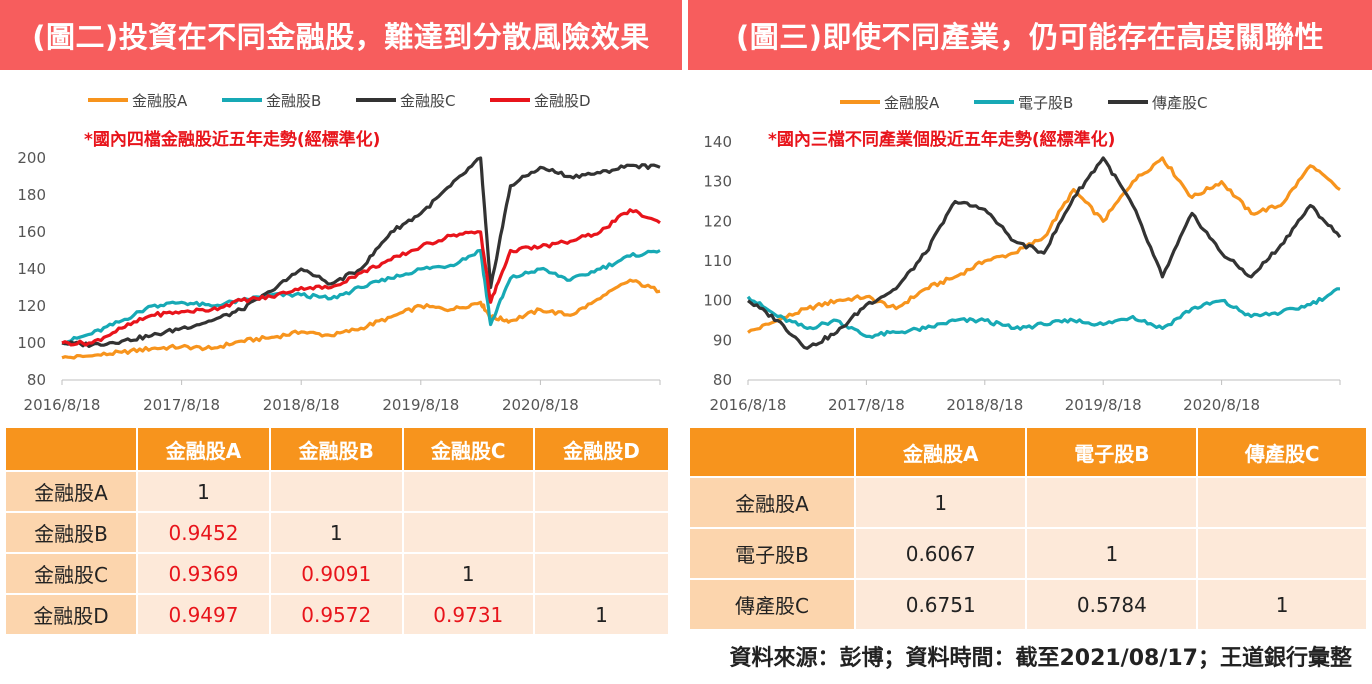 The width and height of the screenshot is (1372, 684). I want to click on table-cell: 0.9369, so click(203, 573).